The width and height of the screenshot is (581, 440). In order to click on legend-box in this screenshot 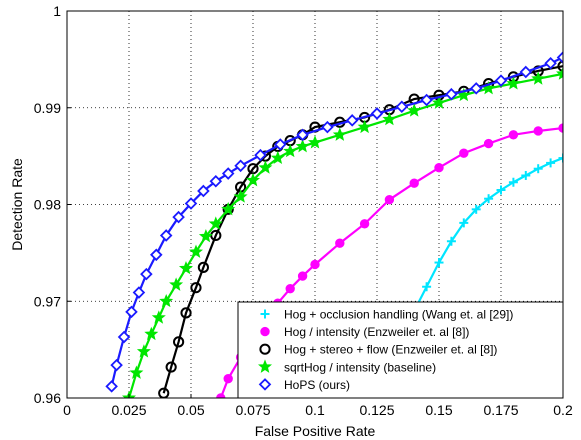, I will do `click(400, 350)`.